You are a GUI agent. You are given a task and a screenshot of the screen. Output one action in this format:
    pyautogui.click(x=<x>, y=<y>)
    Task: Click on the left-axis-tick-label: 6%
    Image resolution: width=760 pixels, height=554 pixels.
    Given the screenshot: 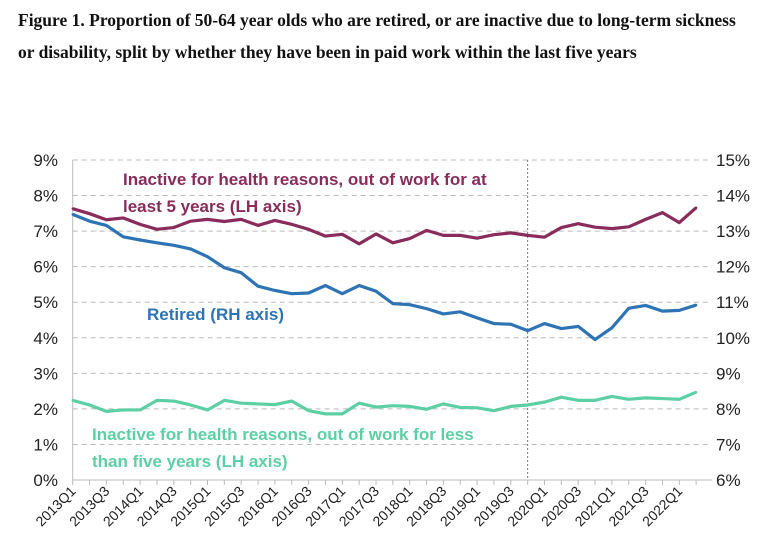 What is the action you would take?
    pyautogui.click(x=45, y=267)
    